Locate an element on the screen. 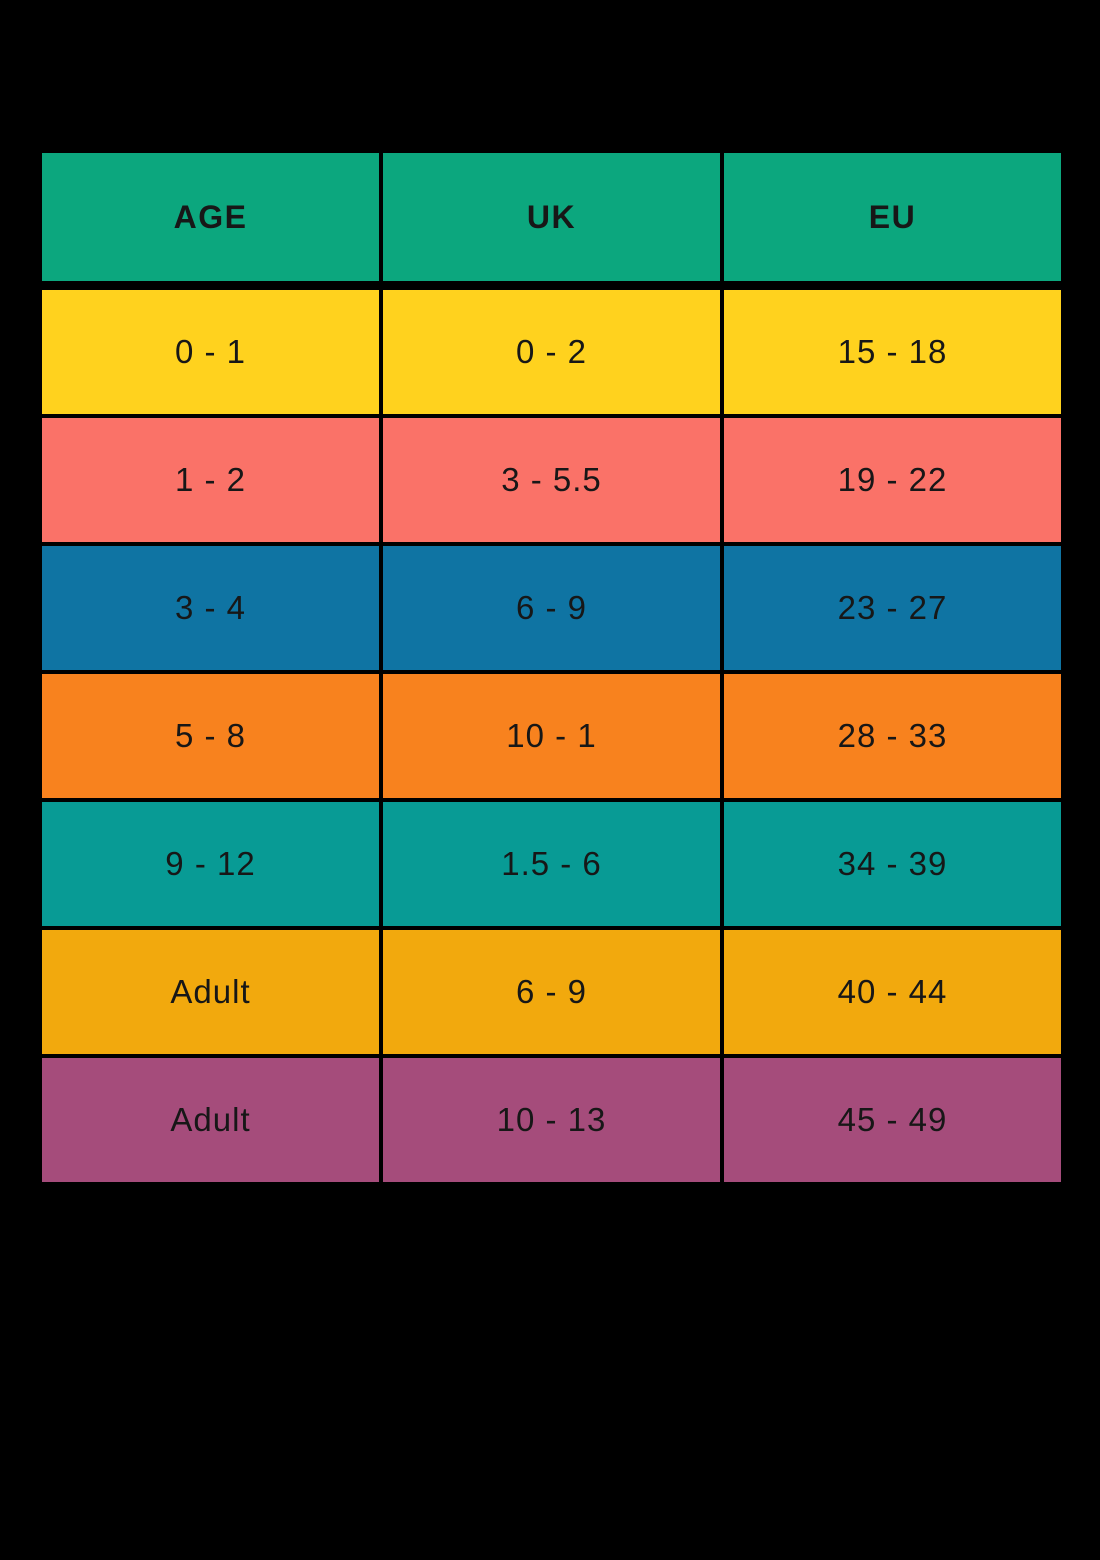 Image resolution: width=1100 pixels, height=1560 pixels. column-header-age: AGE is located at coordinates (210, 217).